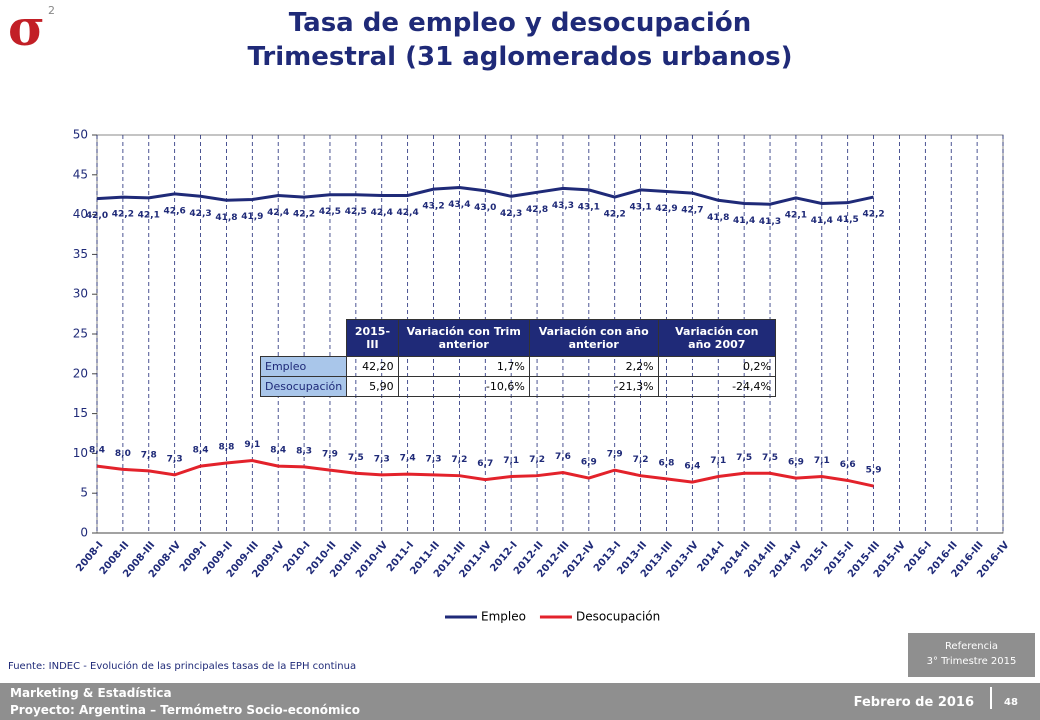 The width and height of the screenshot is (1040, 720). Describe the element at coordinates (80, 135) in the screenshot. I see `y-tick-label: 50` at that location.